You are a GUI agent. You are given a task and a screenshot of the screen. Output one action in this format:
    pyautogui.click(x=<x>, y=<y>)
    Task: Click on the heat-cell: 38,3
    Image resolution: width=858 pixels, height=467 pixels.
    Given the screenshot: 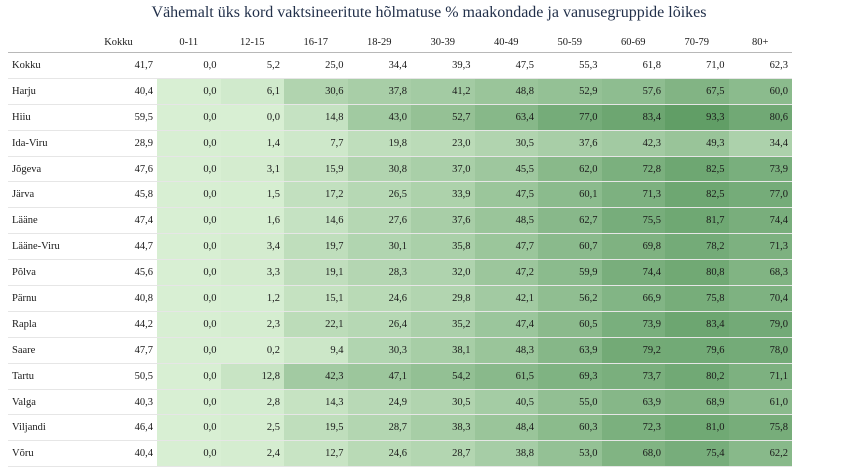 What is the action you would take?
    pyautogui.click(x=443, y=428)
    